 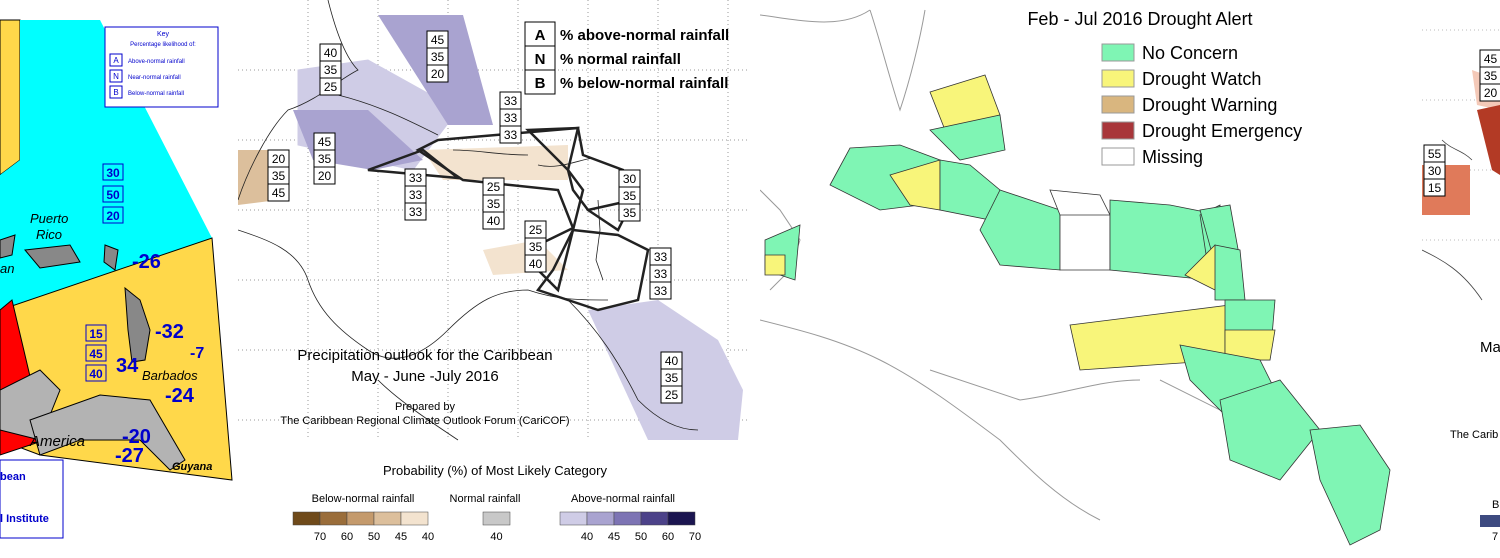 I want to click on legend-label-b: % below-normal rainfall, so click(x=644, y=83).